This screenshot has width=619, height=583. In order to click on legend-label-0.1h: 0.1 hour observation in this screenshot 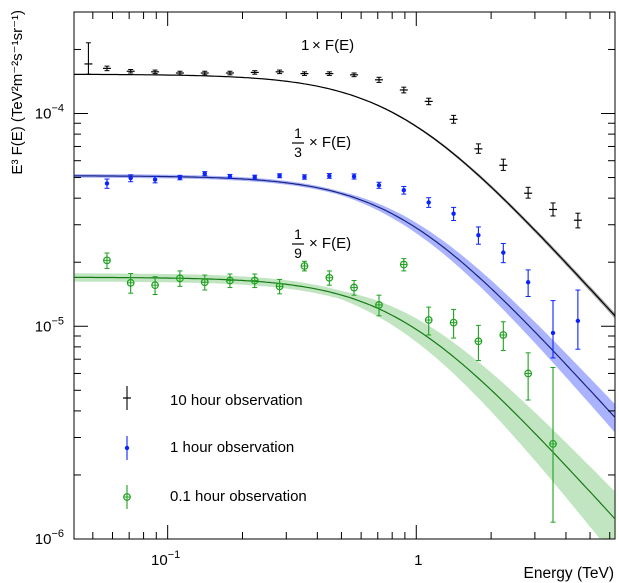, I will do `click(238, 496)`.